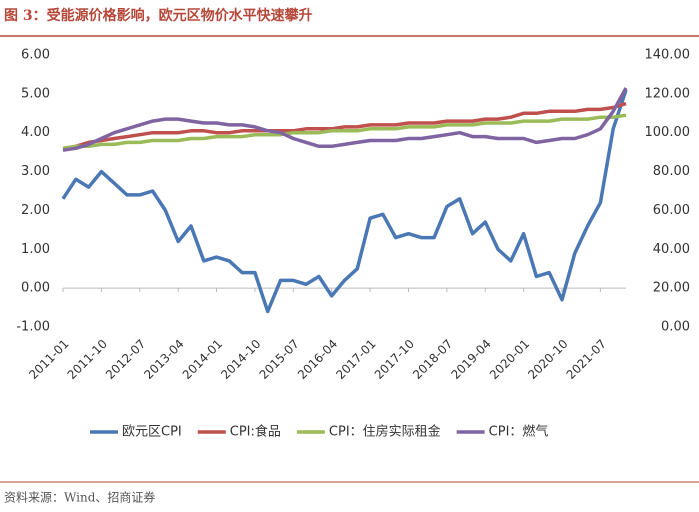 This screenshot has height=512, width=699. I want to click on x-tick-label: 2019-04, so click(470, 359).